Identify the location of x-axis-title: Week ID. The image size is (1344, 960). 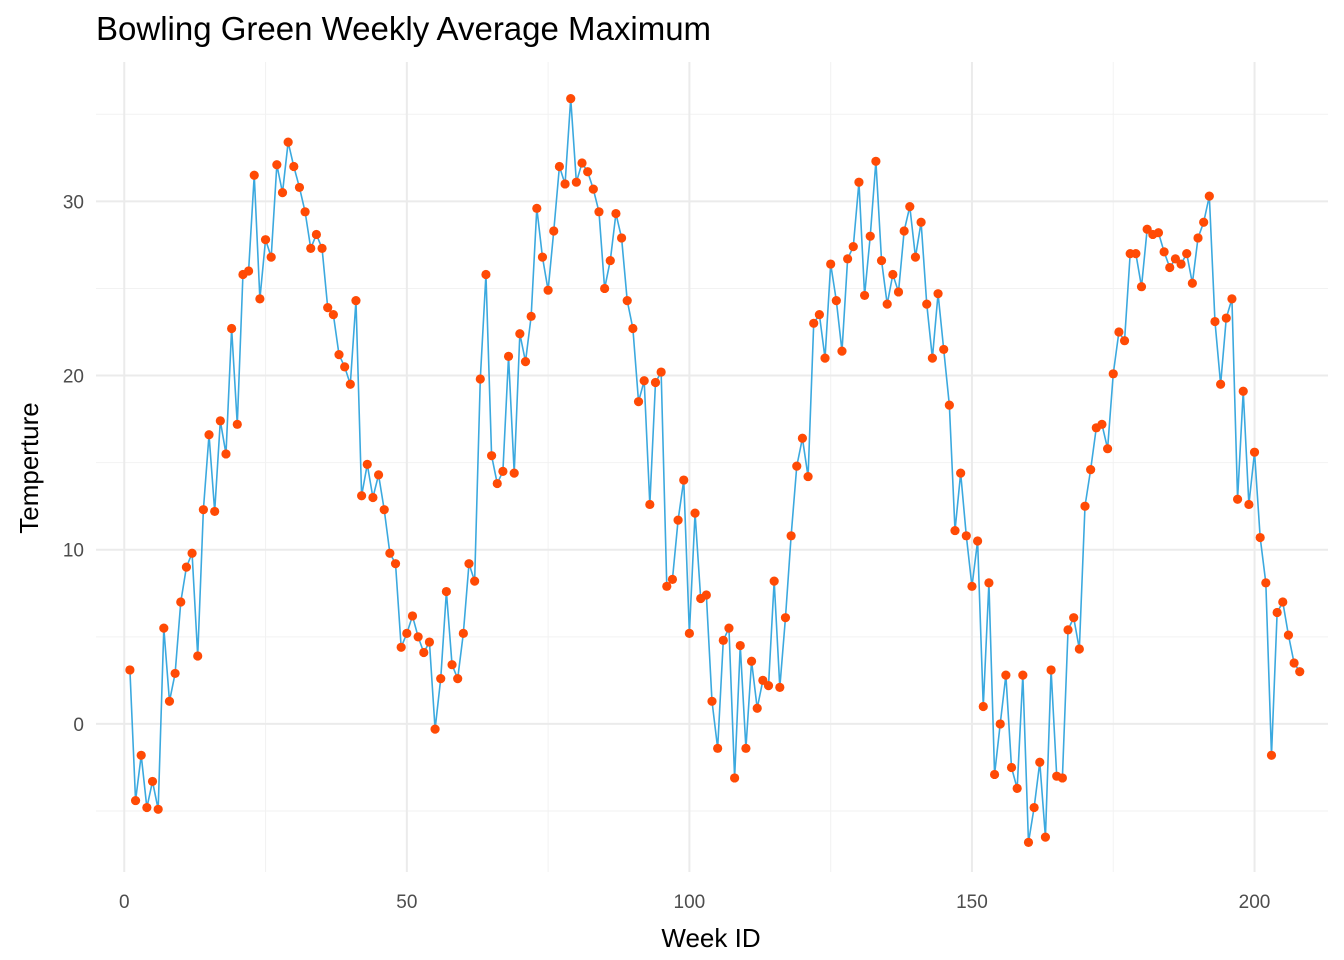
(710, 938).